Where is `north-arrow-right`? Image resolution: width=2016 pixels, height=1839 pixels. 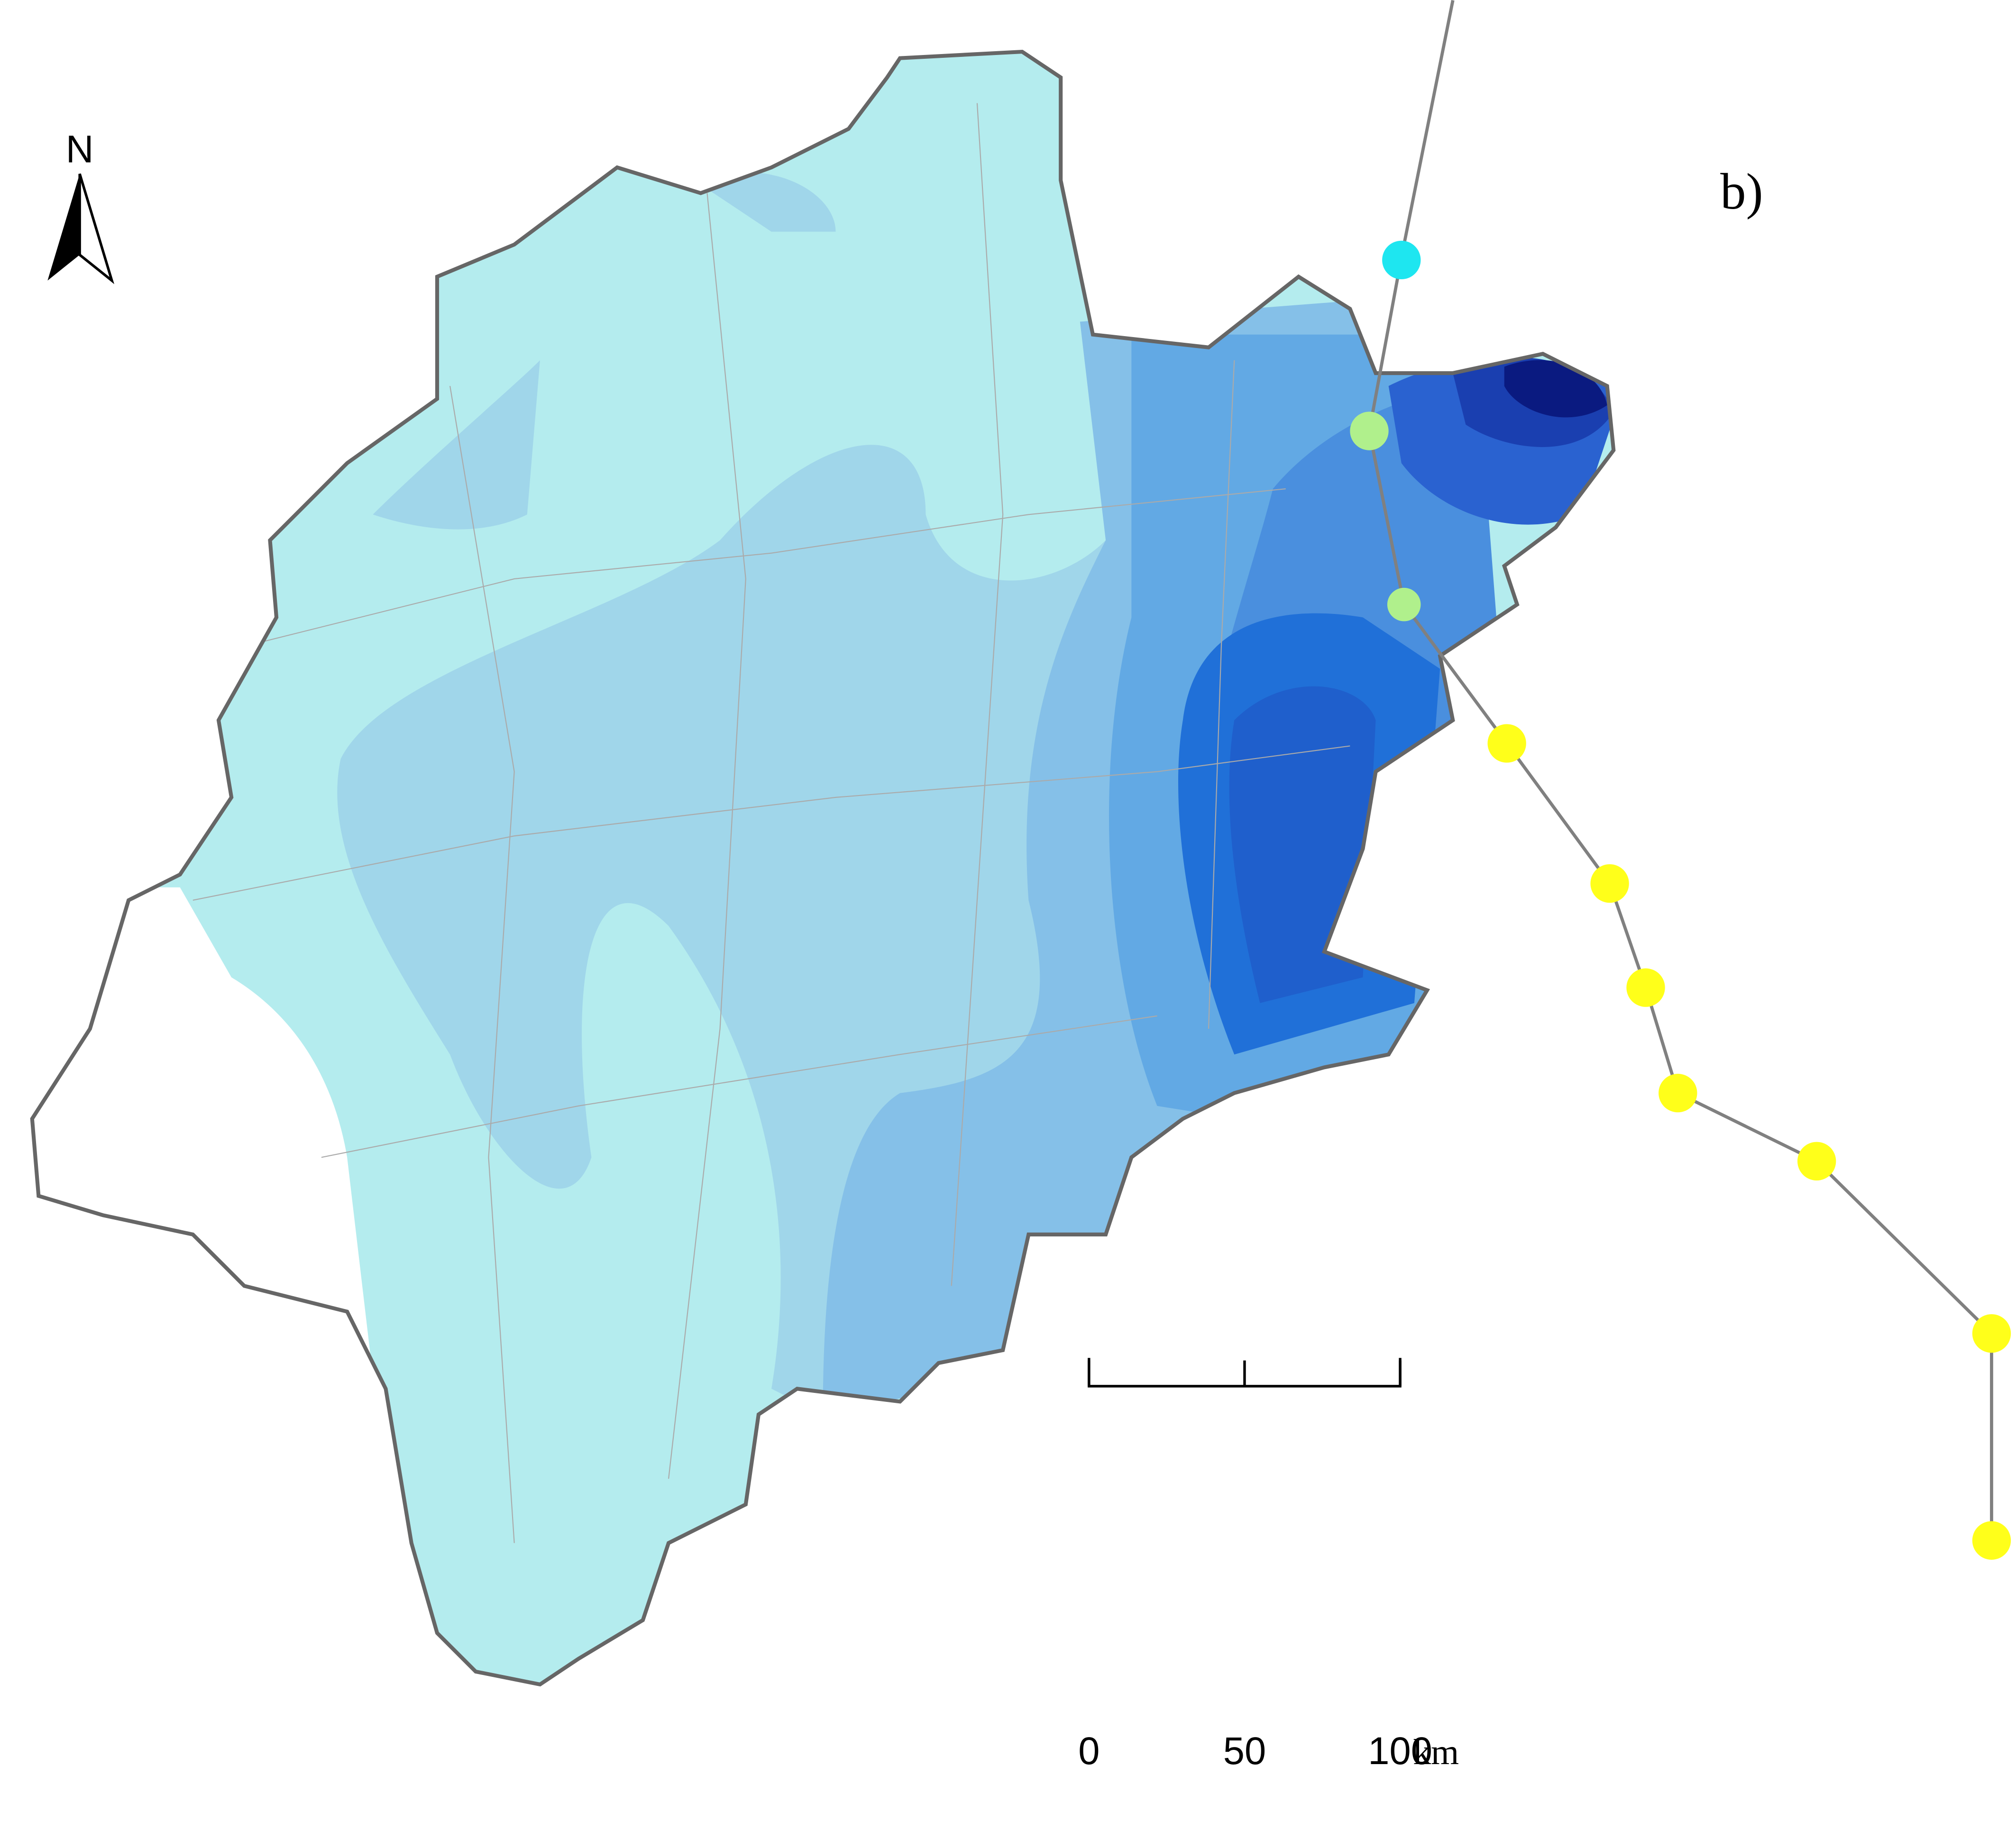 north-arrow-right is located at coordinates (96, 228).